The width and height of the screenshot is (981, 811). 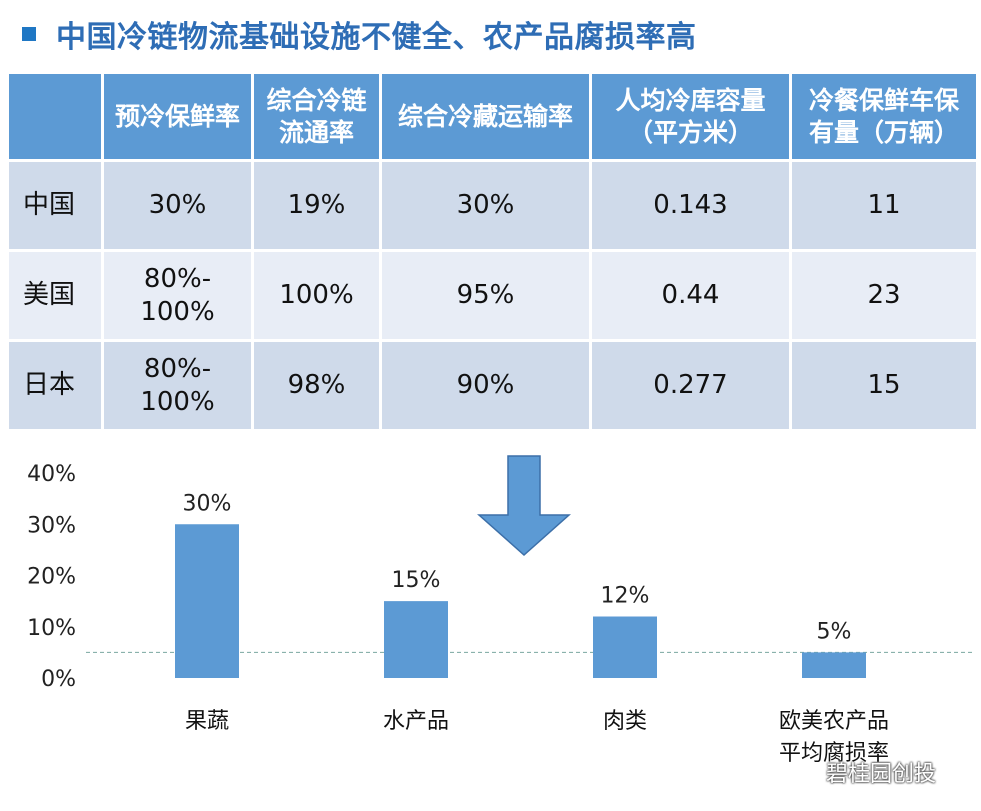 What do you see at coordinates (485, 295) in the screenshot?
I see `table-cell: 95%` at bounding box center [485, 295].